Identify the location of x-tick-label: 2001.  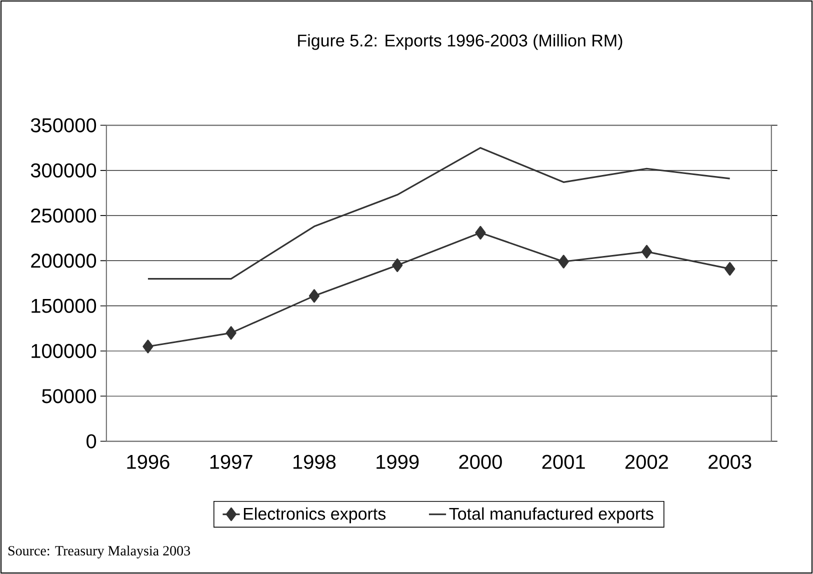
(563, 461).